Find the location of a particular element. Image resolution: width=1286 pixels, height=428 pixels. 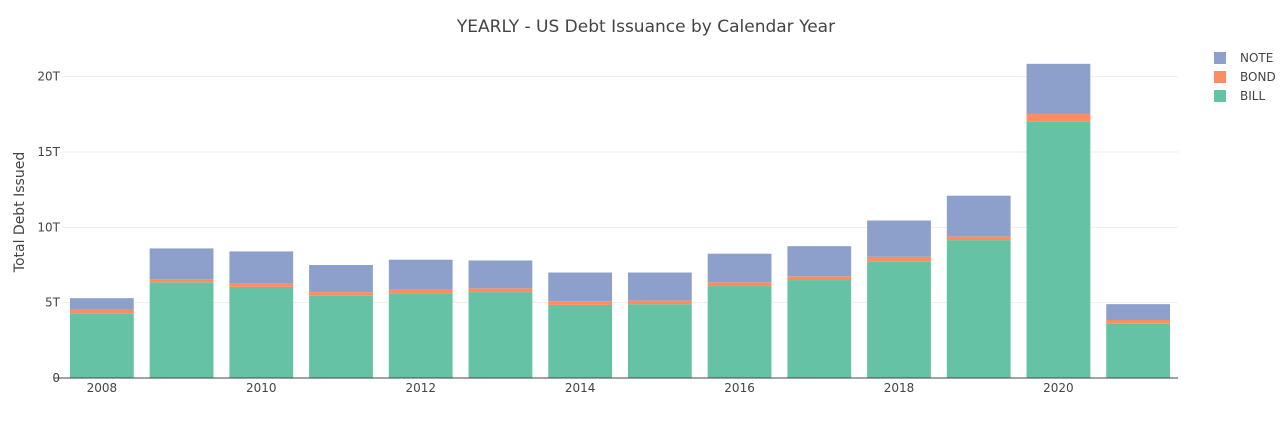

x-tick-label: 2020 is located at coordinates (1058, 388).